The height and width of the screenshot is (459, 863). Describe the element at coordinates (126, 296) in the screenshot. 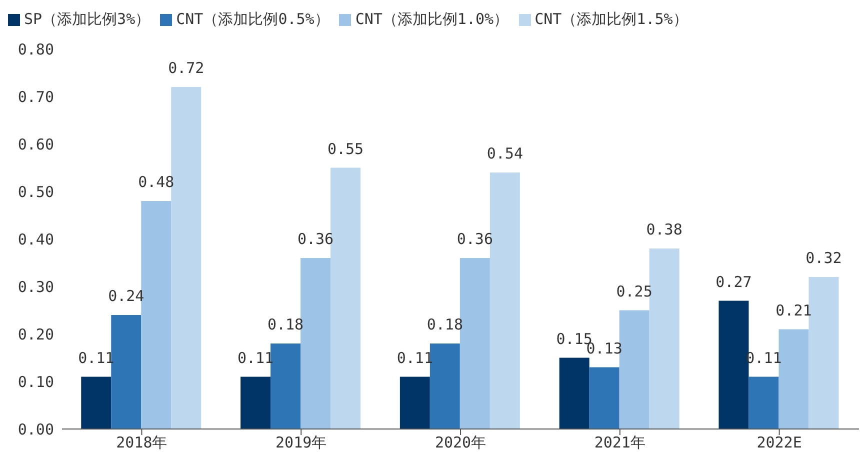

I see `data-label: 0.24` at that location.